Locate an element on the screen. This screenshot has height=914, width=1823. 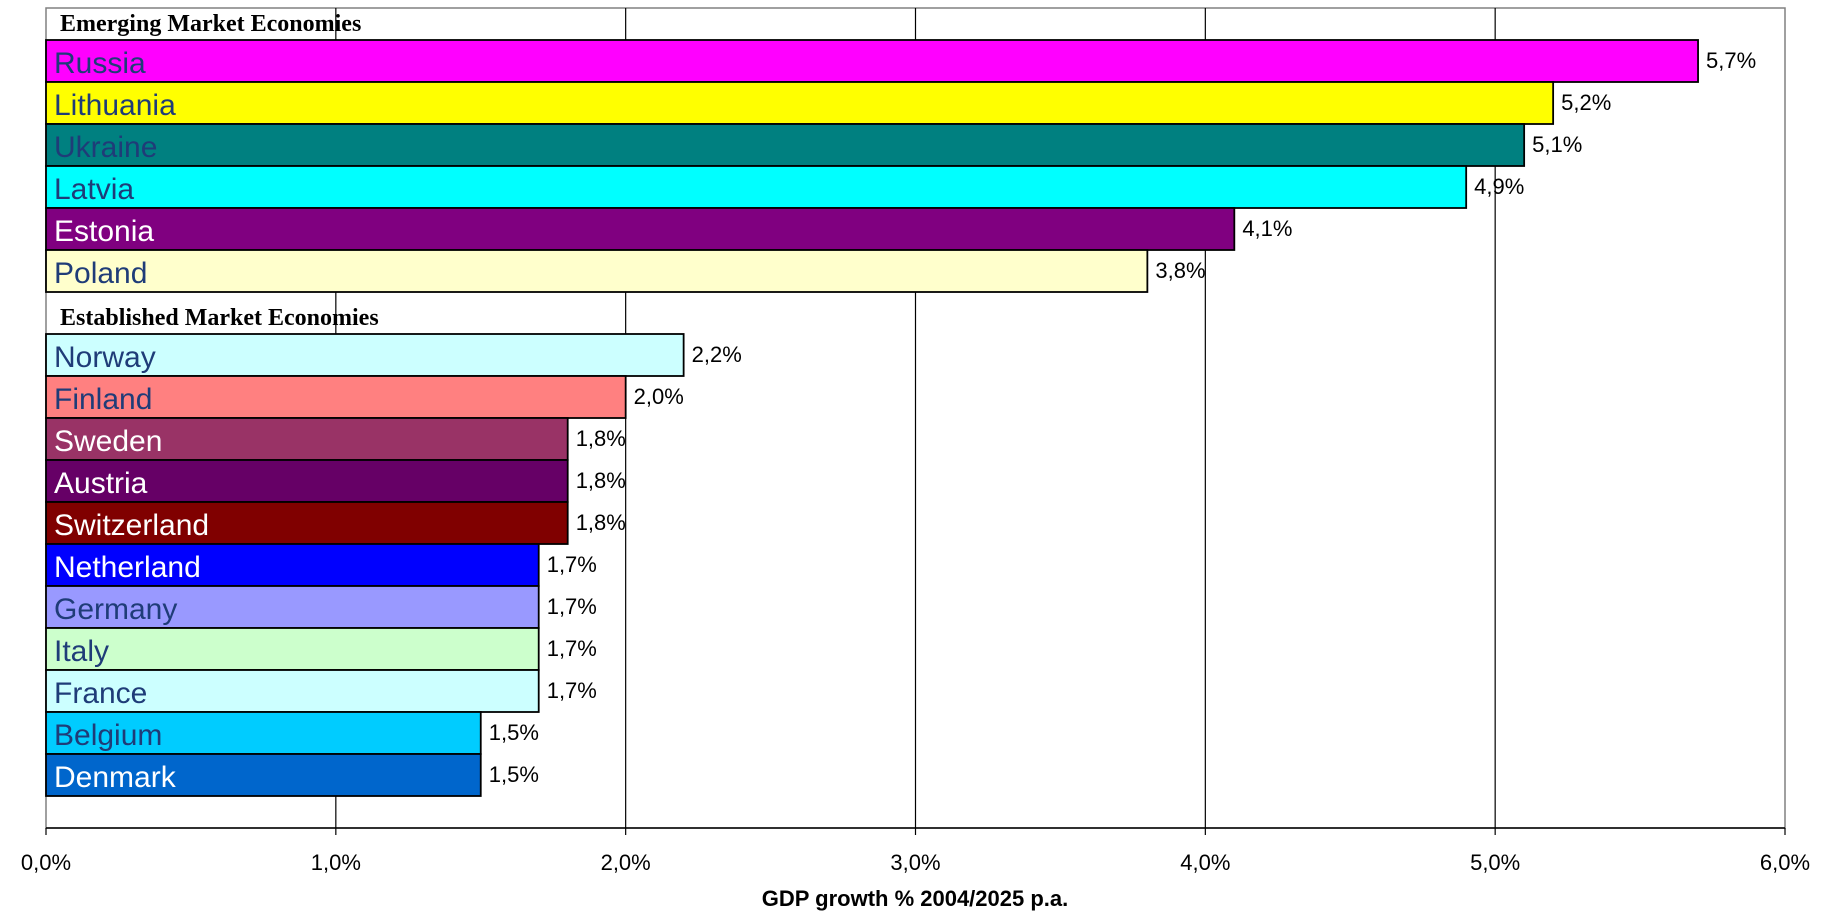
x-tick-label: 3,0% is located at coordinates (915, 862).